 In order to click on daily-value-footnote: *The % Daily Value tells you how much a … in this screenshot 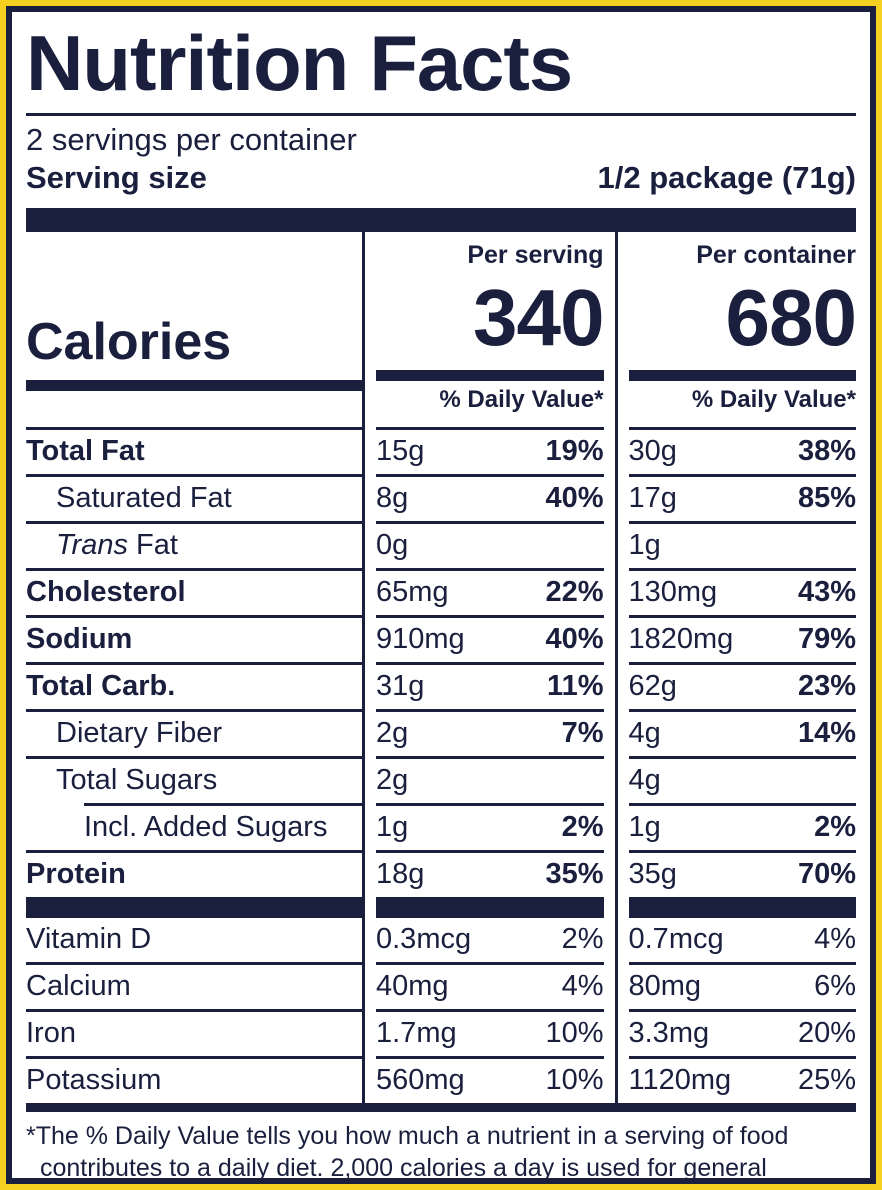, I will do `click(407, 1150)`.